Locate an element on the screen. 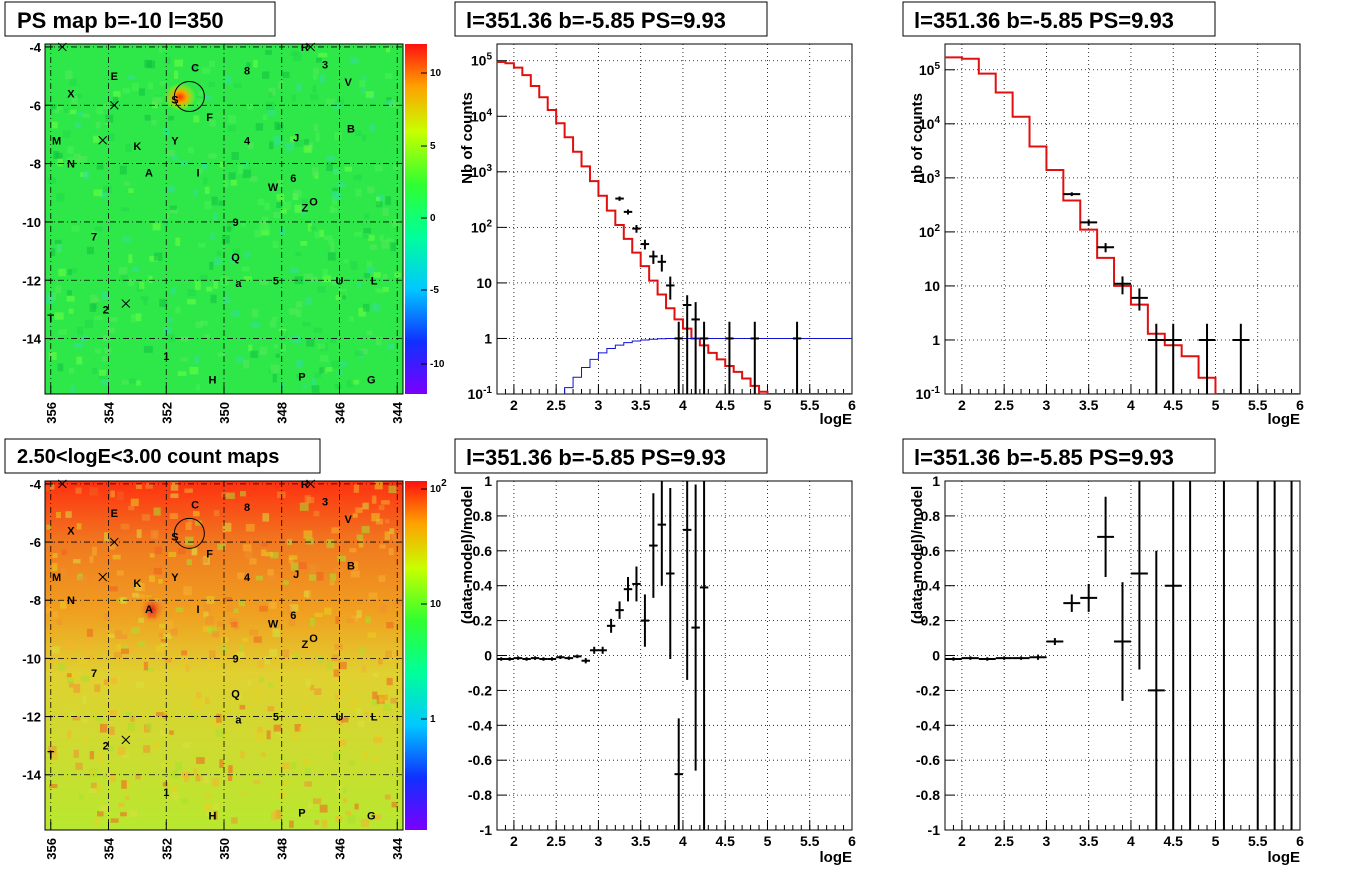 This screenshot has width=1348, height=875. source-label: S is located at coordinates (174, 537).